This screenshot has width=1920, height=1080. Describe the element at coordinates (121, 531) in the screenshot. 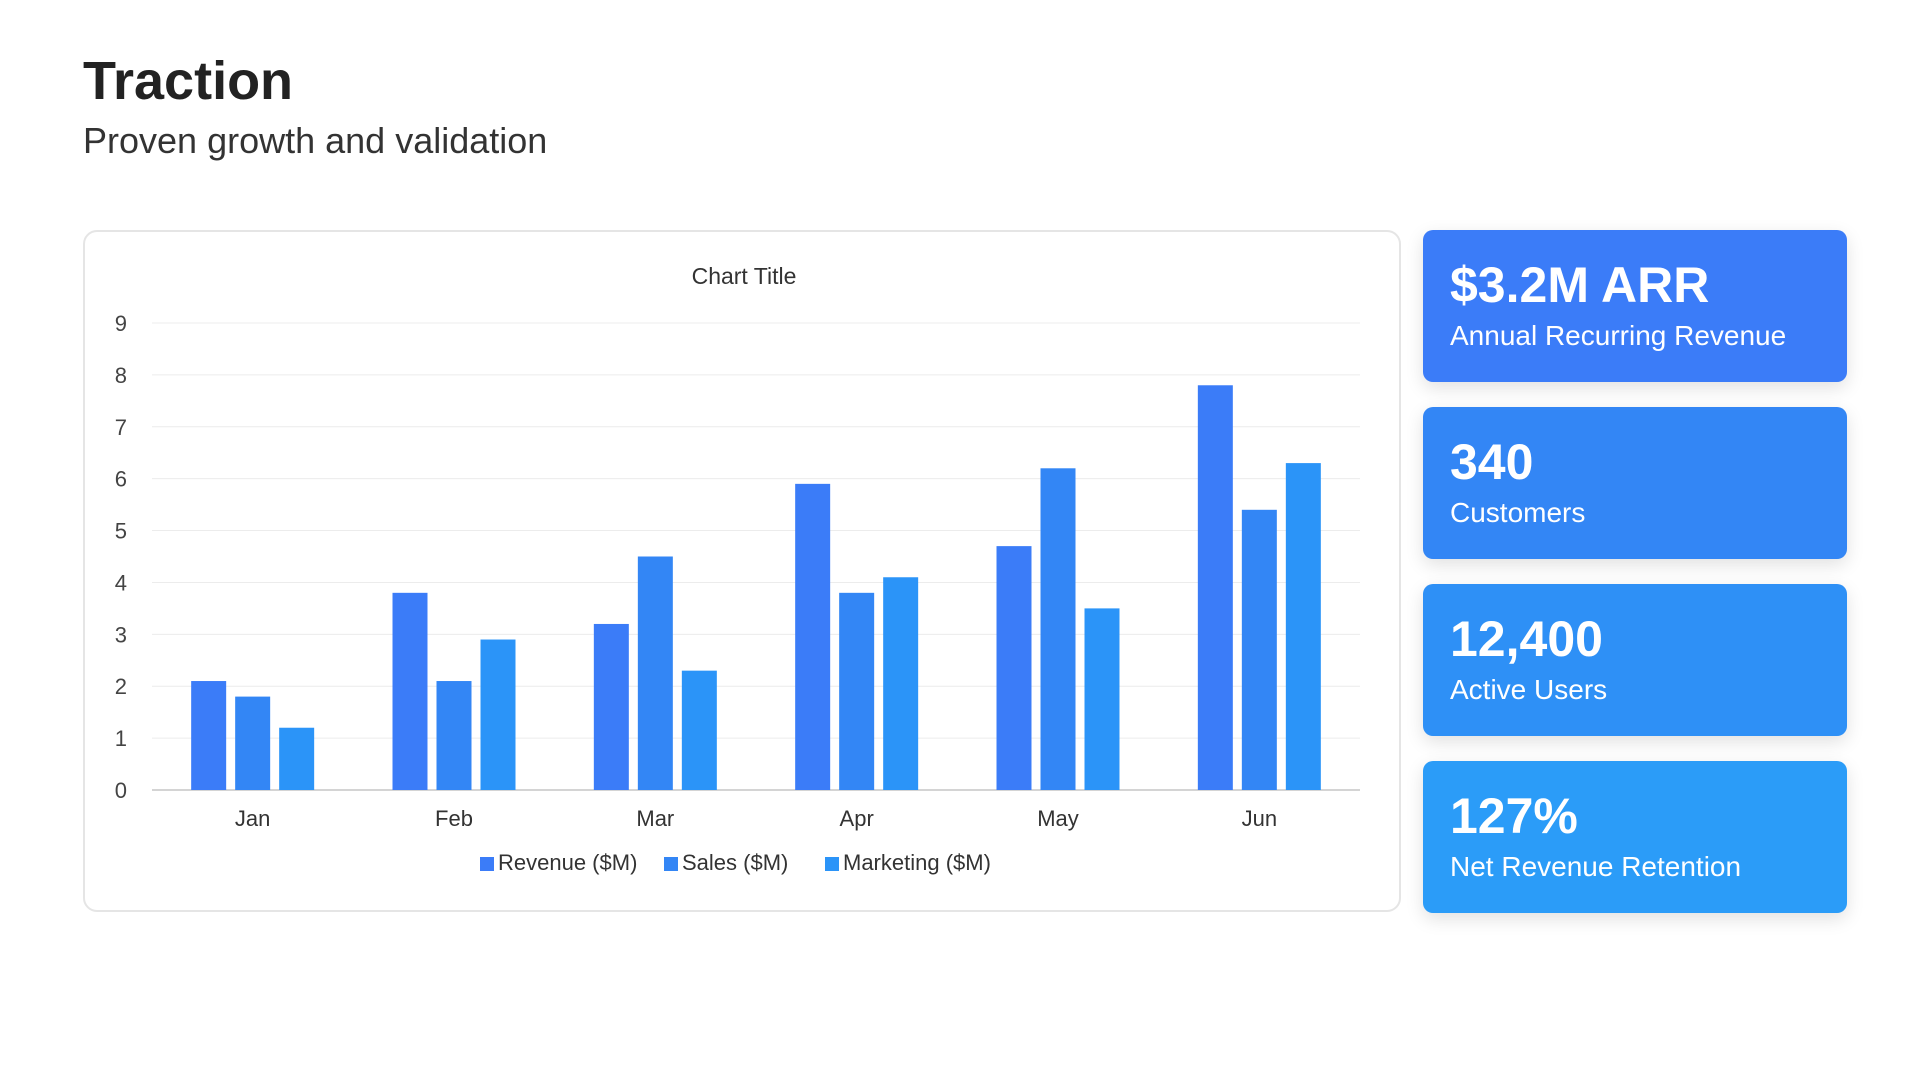

I see `y-tick-label: 5` at that location.